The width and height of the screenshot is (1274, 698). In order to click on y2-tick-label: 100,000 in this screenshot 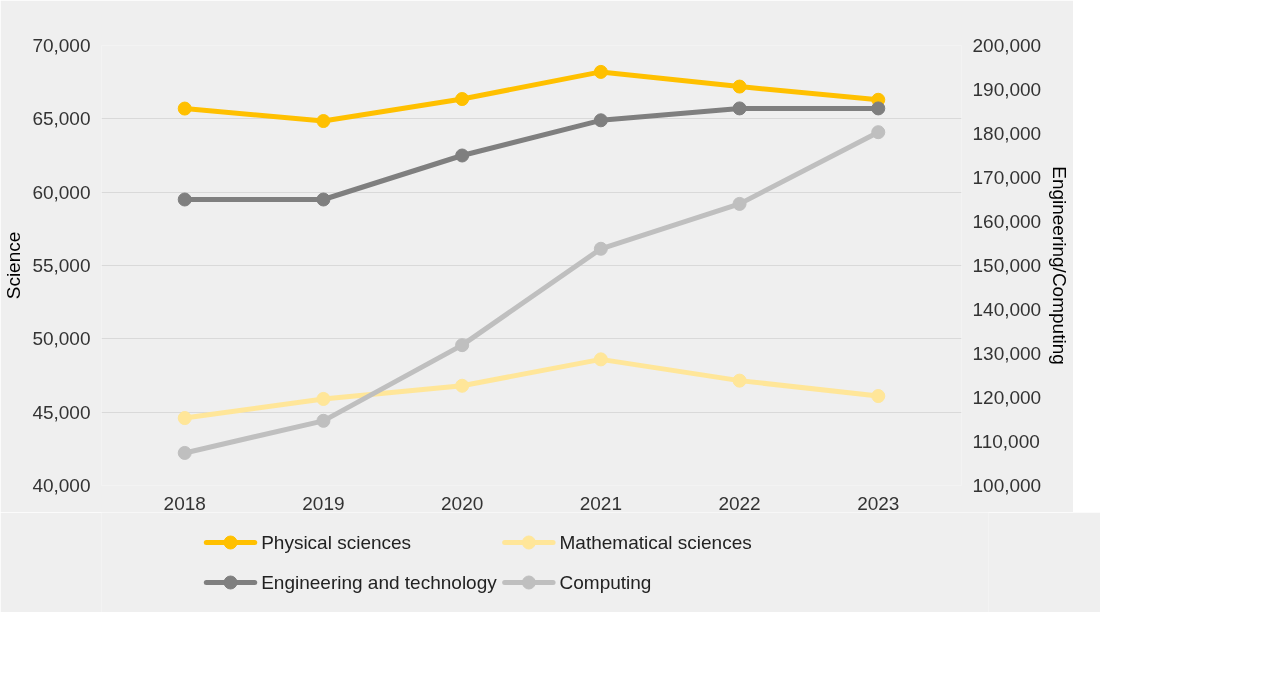, I will do `click(1007, 485)`.